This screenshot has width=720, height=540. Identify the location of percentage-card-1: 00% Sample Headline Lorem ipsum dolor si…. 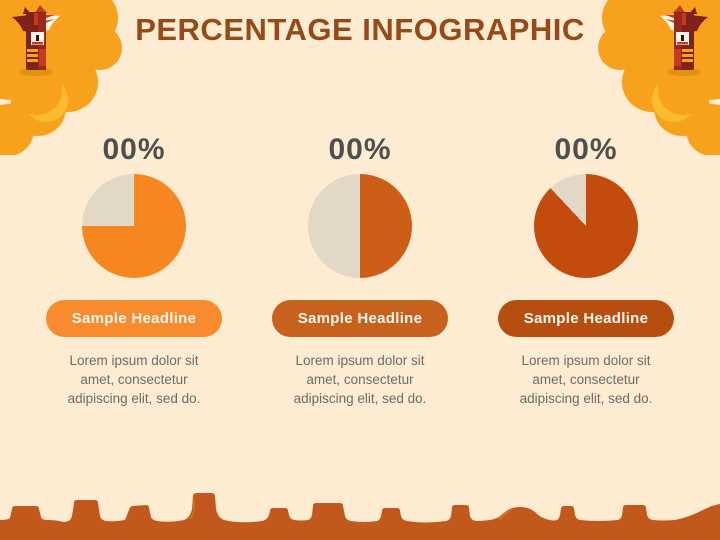
(134, 270).